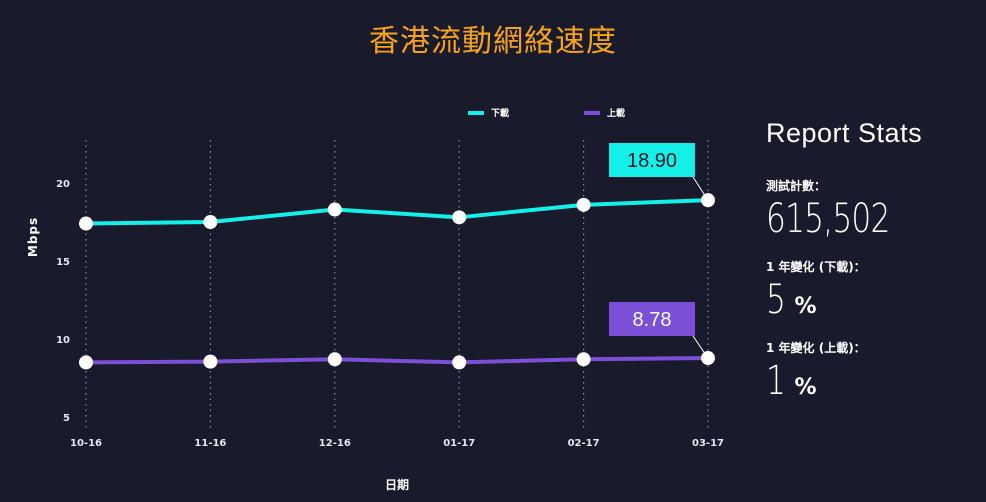 The width and height of the screenshot is (986, 502). I want to click on y-tick-label: 20, so click(63, 184).